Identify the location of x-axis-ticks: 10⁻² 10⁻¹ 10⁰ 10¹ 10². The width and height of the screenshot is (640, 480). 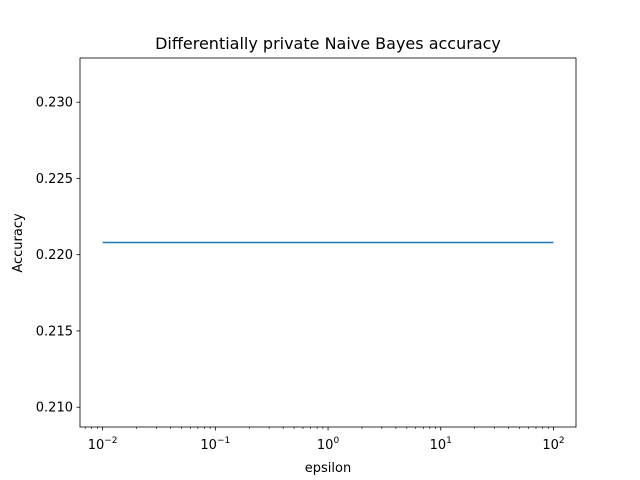
(326, 440).